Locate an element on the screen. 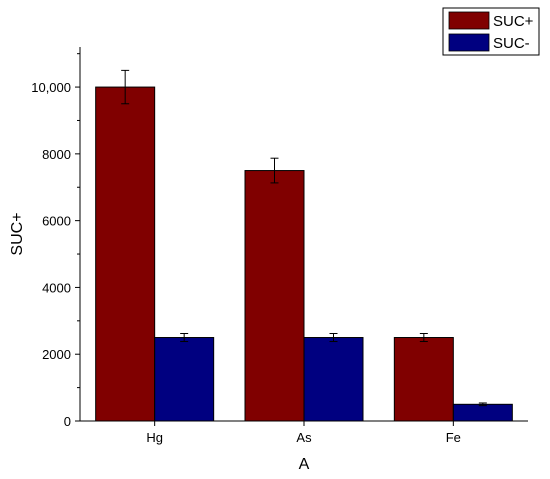  y-tick-label: 10,000 is located at coordinates (51, 87).